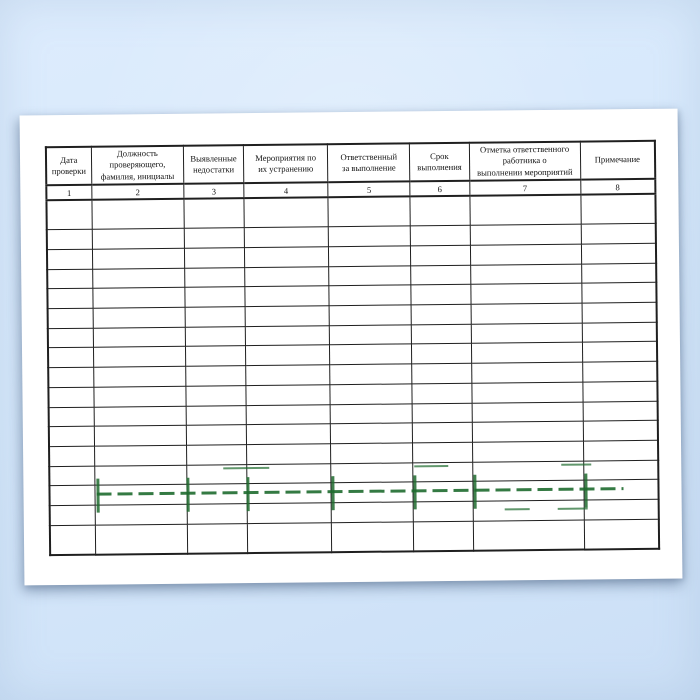 Image resolution: width=700 pixels, height=700 pixels. What do you see at coordinates (286, 190) in the screenshot?
I see `column-number-4: 4` at bounding box center [286, 190].